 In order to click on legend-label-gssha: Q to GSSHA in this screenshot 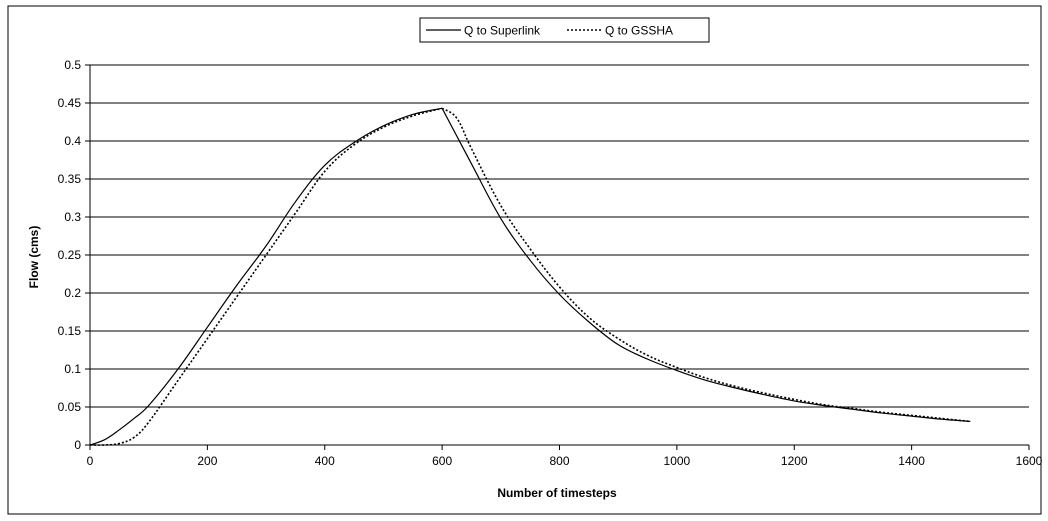, I will do `click(639, 31)`.